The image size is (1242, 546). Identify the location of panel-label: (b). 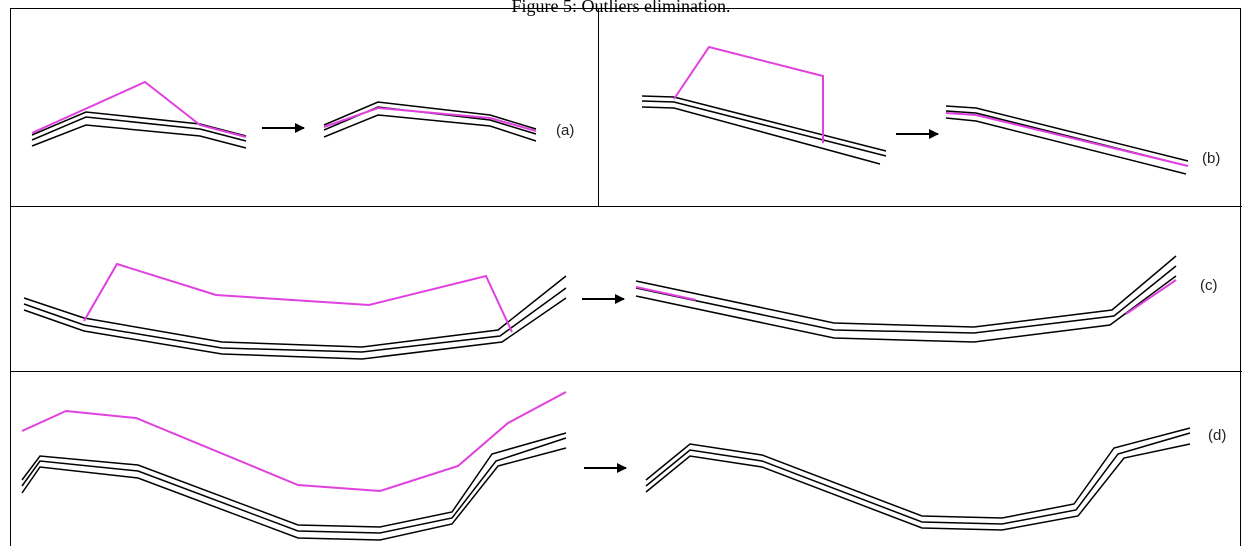
(1211, 158).